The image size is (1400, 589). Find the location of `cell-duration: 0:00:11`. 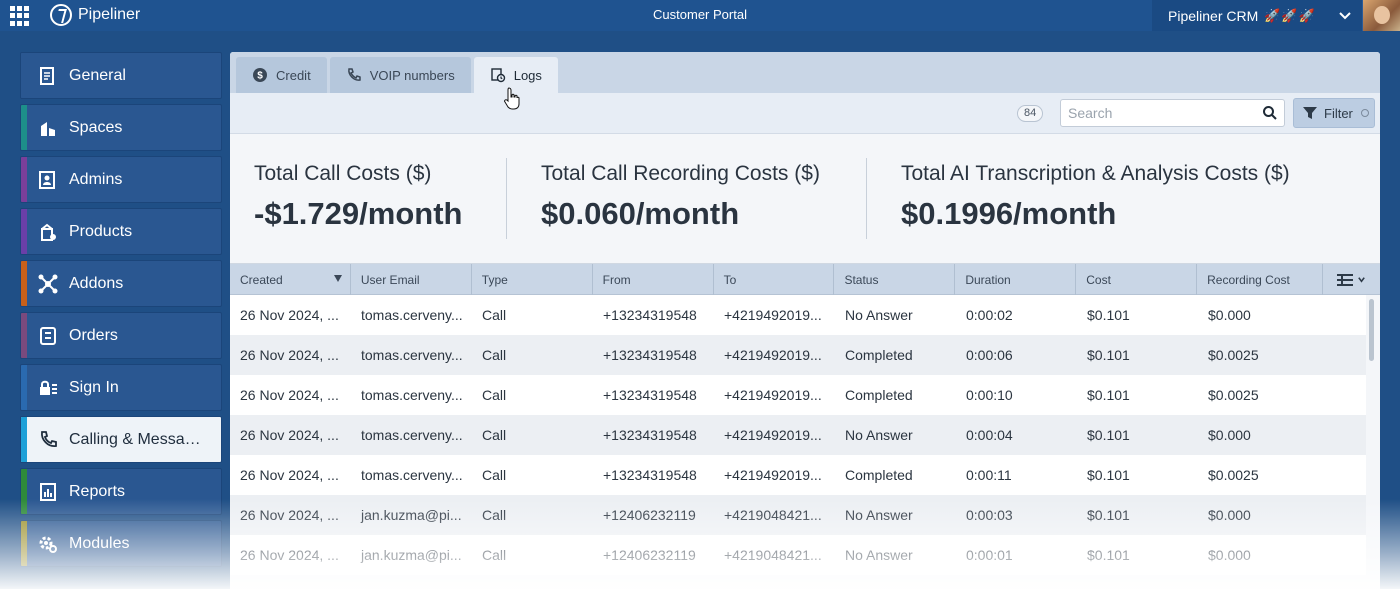

cell-duration: 0:00:11 is located at coordinates (989, 475).